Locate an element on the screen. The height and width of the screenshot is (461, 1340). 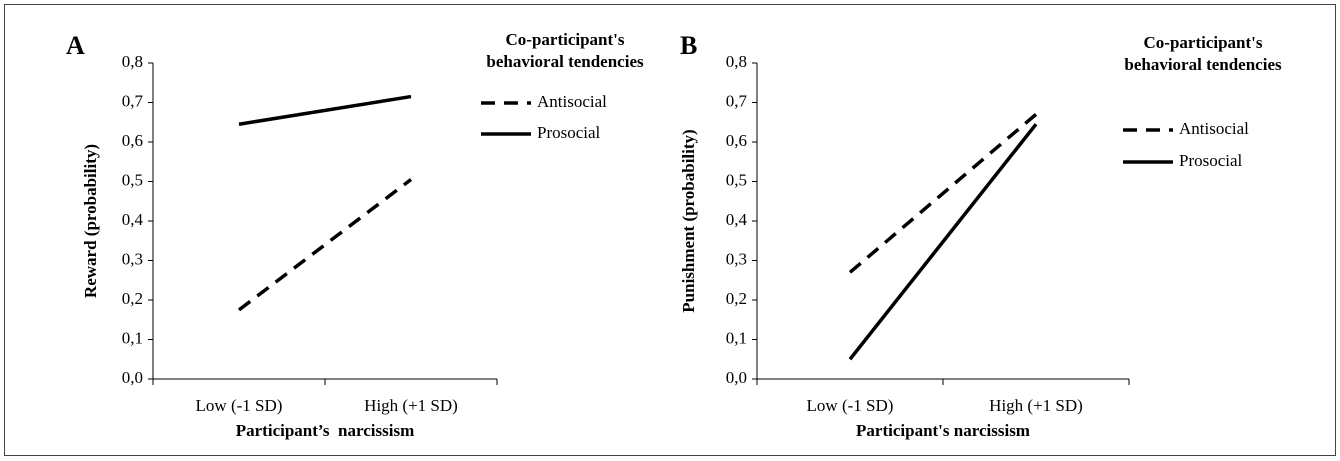
y-axis-label: Punishment (probability) is located at coordinates (688, 220).